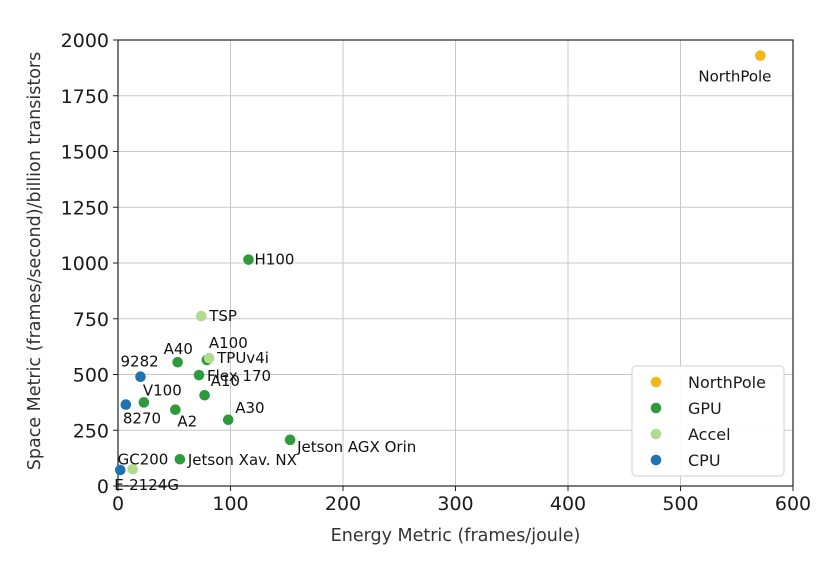 The image size is (825, 576). I want to click on legend: NorthPole GPU Accel CPU, so click(708, 421).